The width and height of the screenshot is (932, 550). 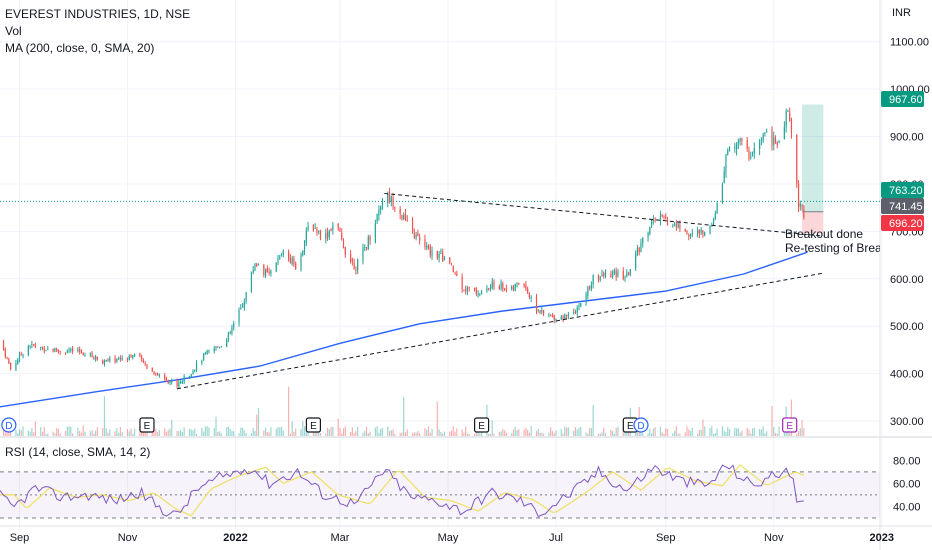 I want to click on rsi-legend: RSI (14, close, SMA, 14, 2), so click(x=78, y=452).